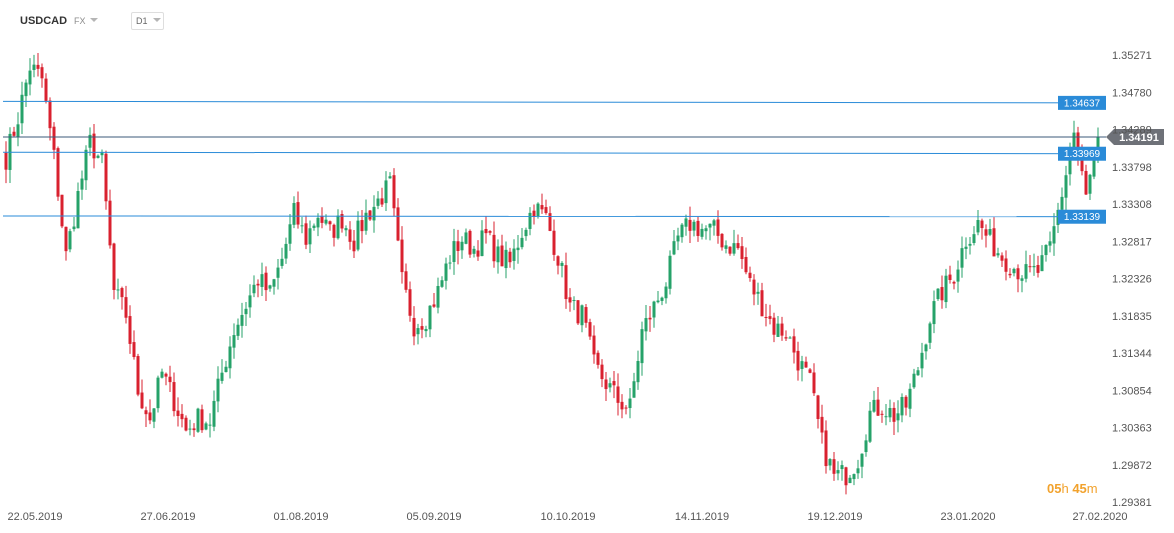 The image size is (1174, 533). Describe the element at coordinates (433, 517) in the screenshot. I see `x-tick-label: 05.09.2019` at that location.